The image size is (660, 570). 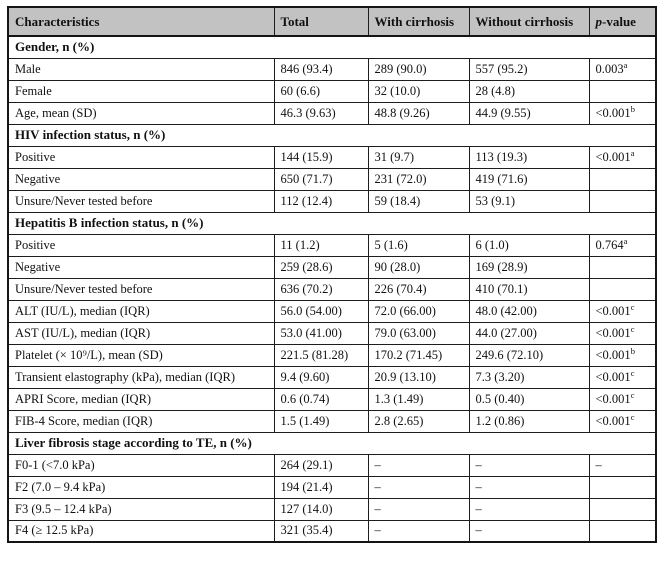 What do you see at coordinates (418, 355) in the screenshot?
I see `with-cirrhosis-cell: 170.2 (71.45)` at bounding box center [418, 355].